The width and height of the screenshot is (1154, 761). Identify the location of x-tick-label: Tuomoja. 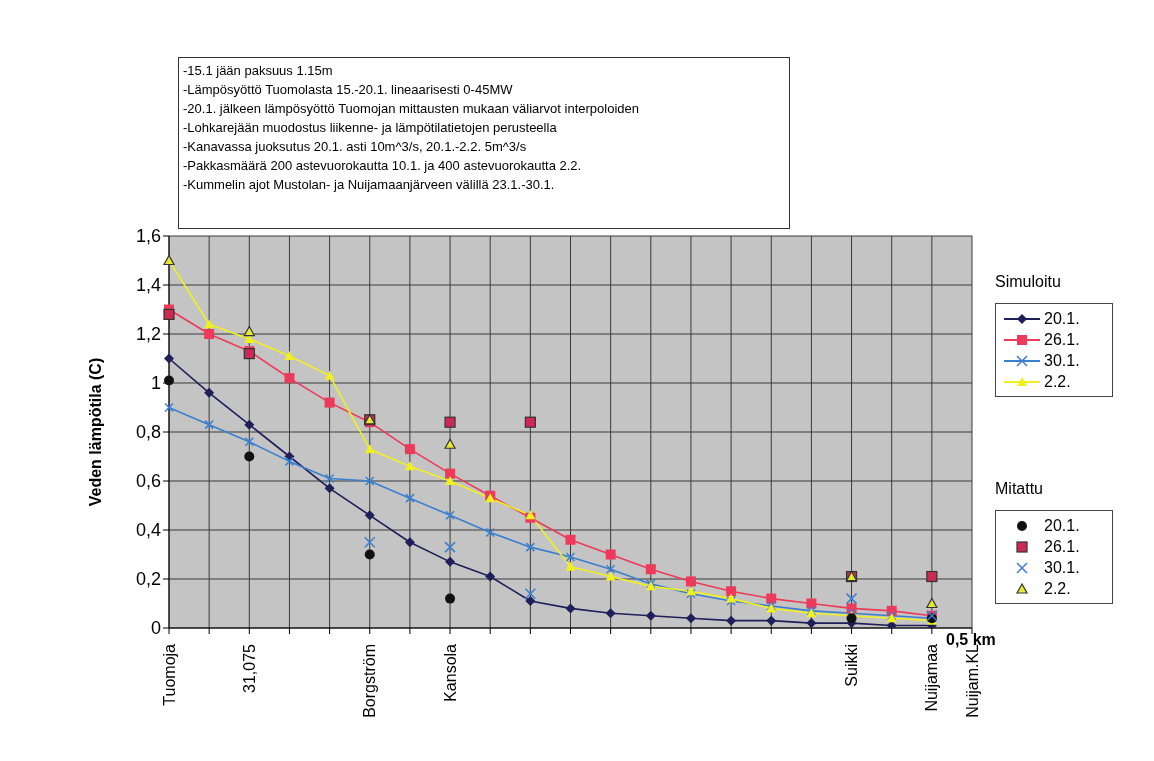
(169, 674).